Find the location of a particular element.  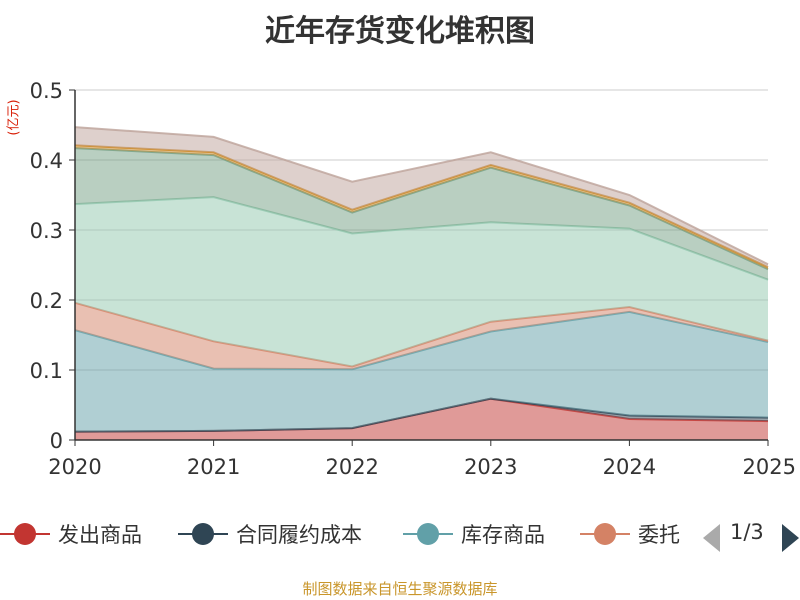

legend-prev-page-icon is located at coordinates (711, 538).